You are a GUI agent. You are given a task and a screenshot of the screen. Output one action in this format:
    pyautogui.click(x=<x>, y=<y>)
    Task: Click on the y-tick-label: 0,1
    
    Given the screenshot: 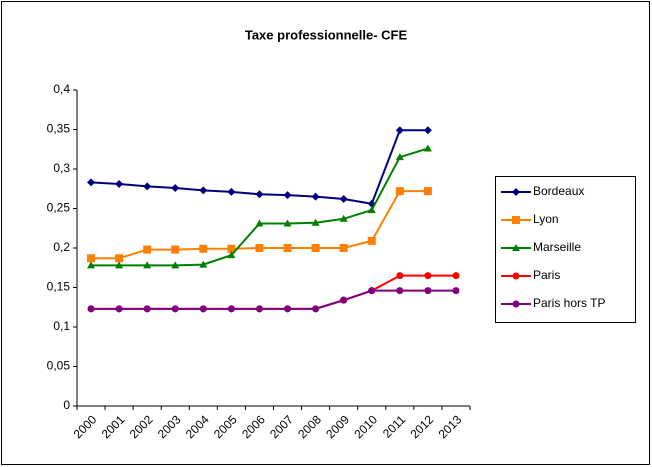 What is the action you would take?
    pyautogui.click(x=61, y=326)
    